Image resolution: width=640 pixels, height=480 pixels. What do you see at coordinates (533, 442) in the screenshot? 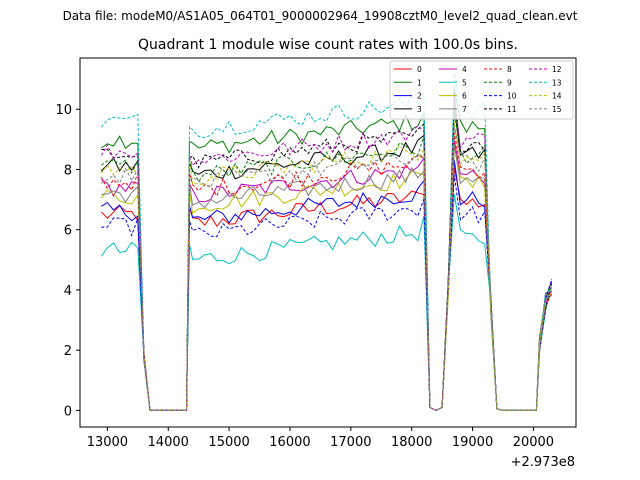
I see `x-tick-label: 20000` at bounding box center [533, 442].